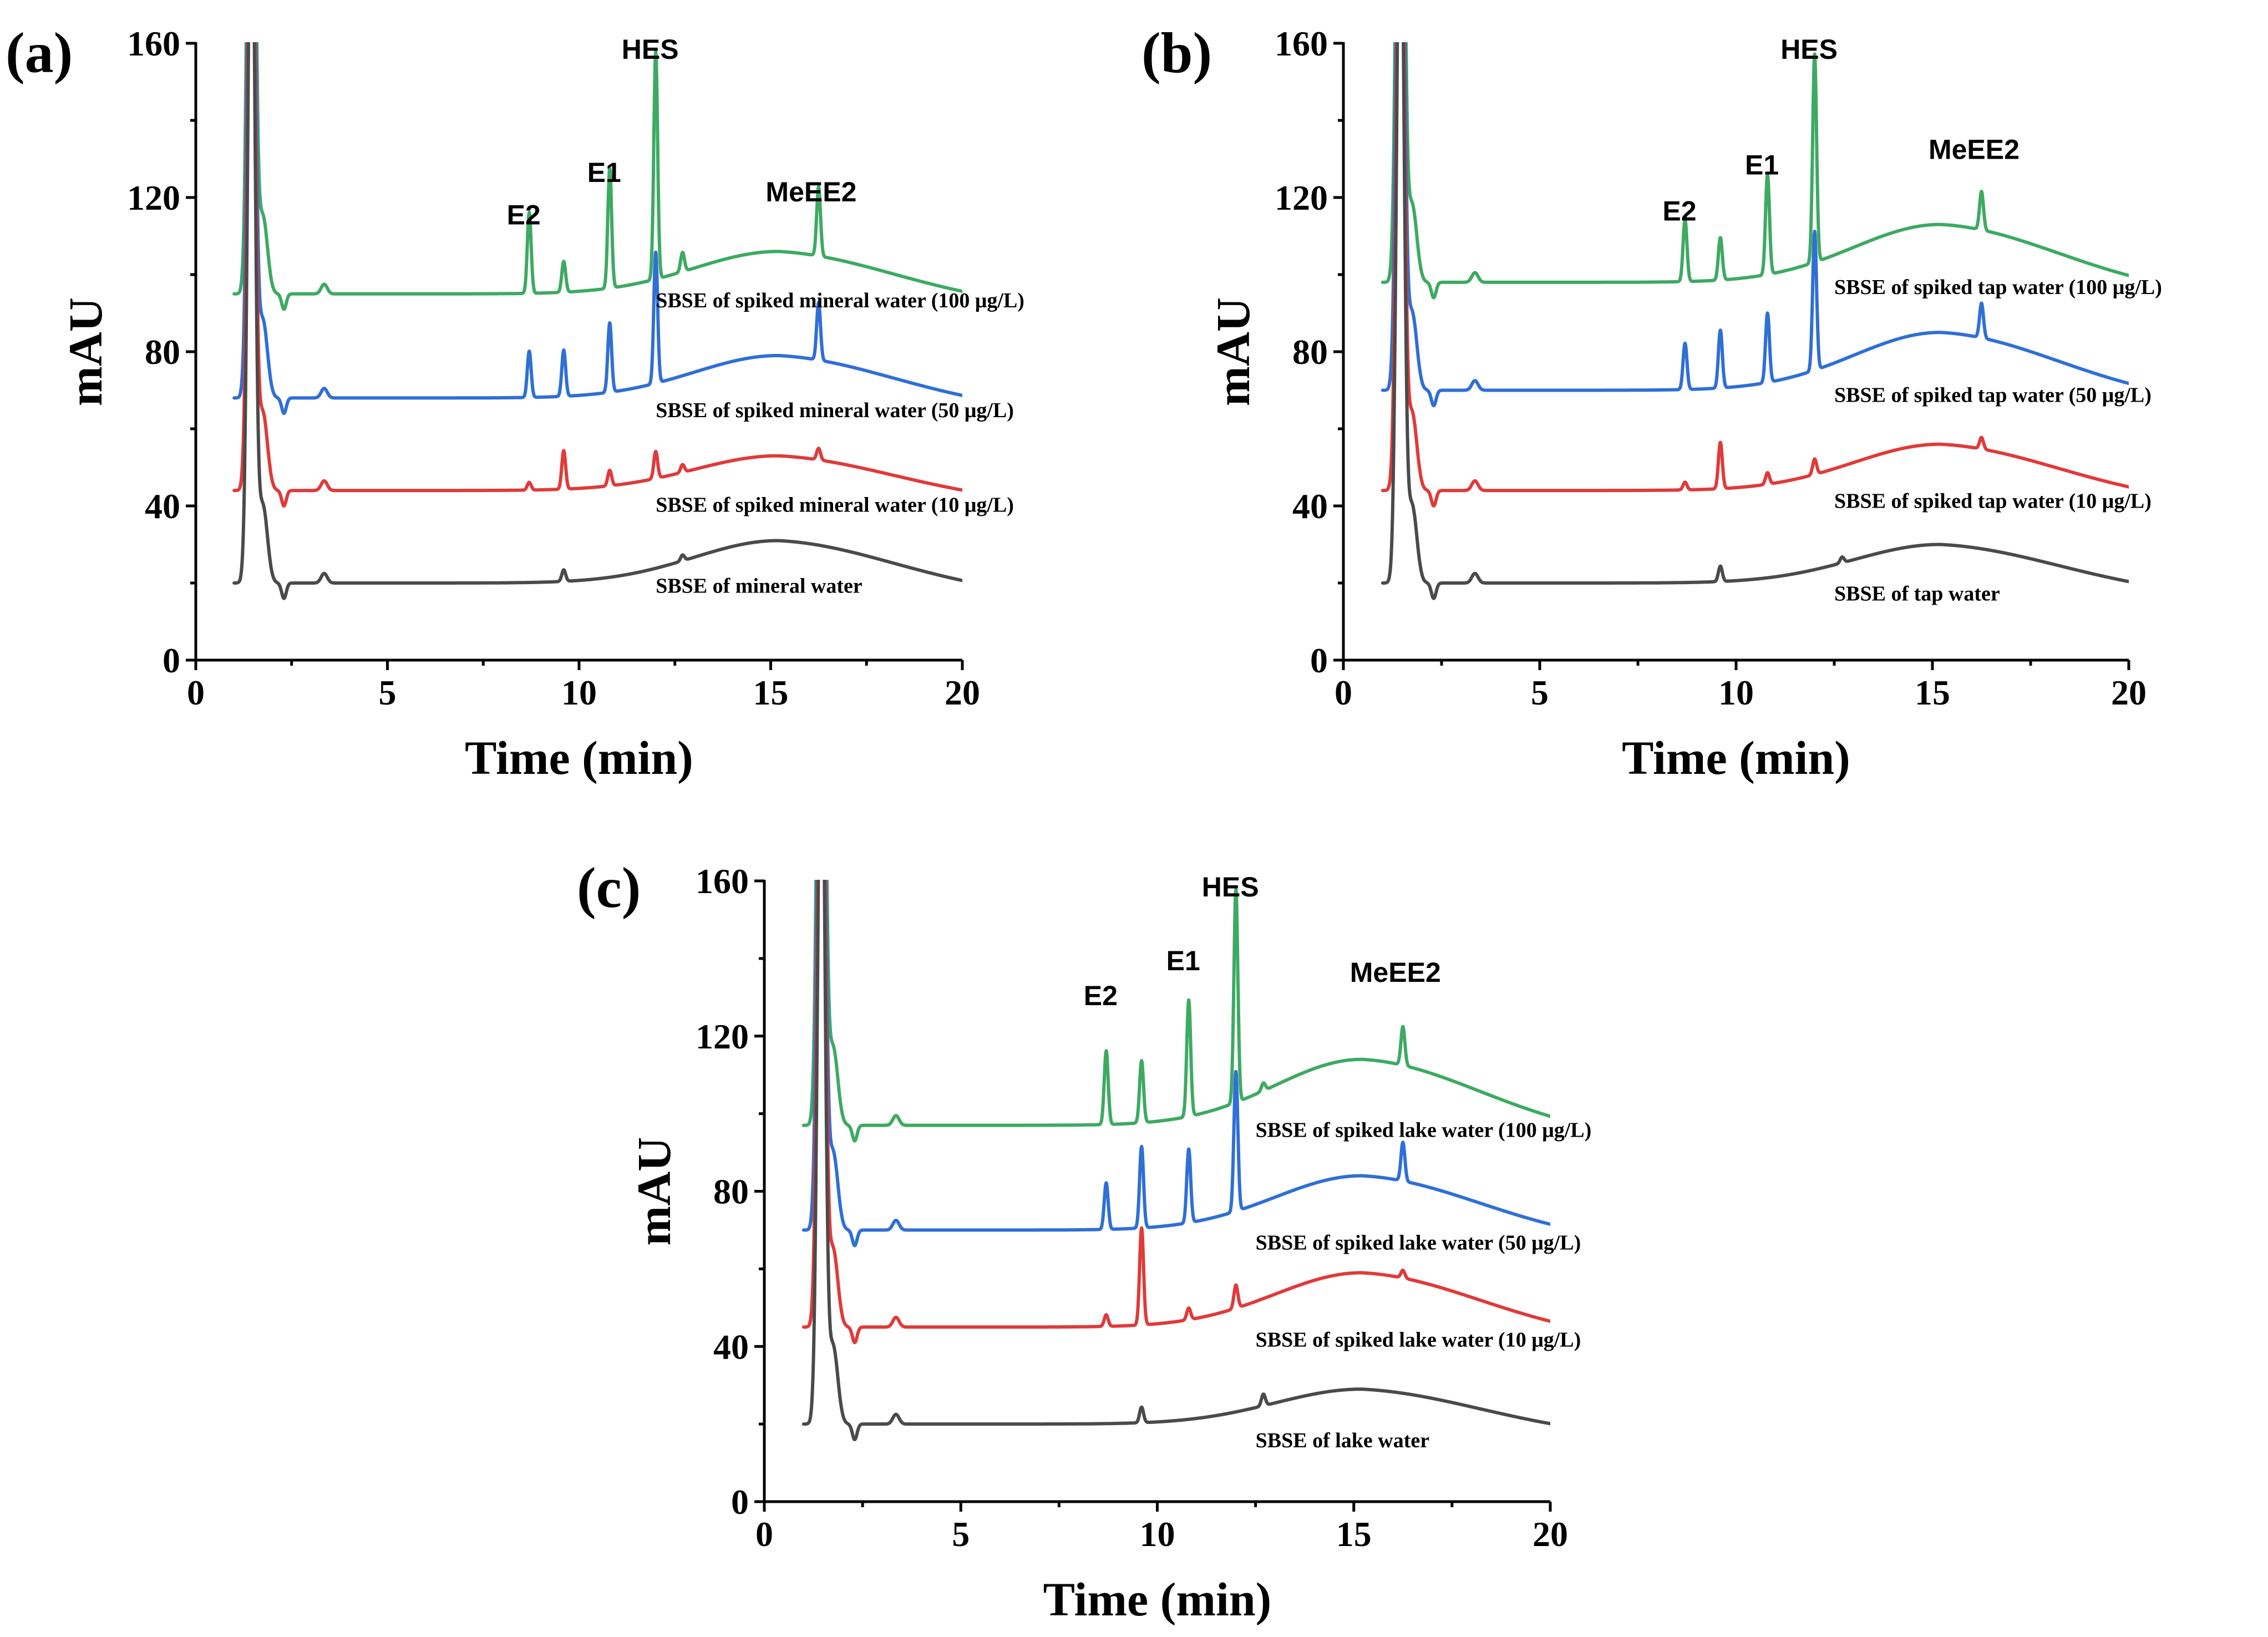  I want to click on panel-label: (a), so click(39, 53).